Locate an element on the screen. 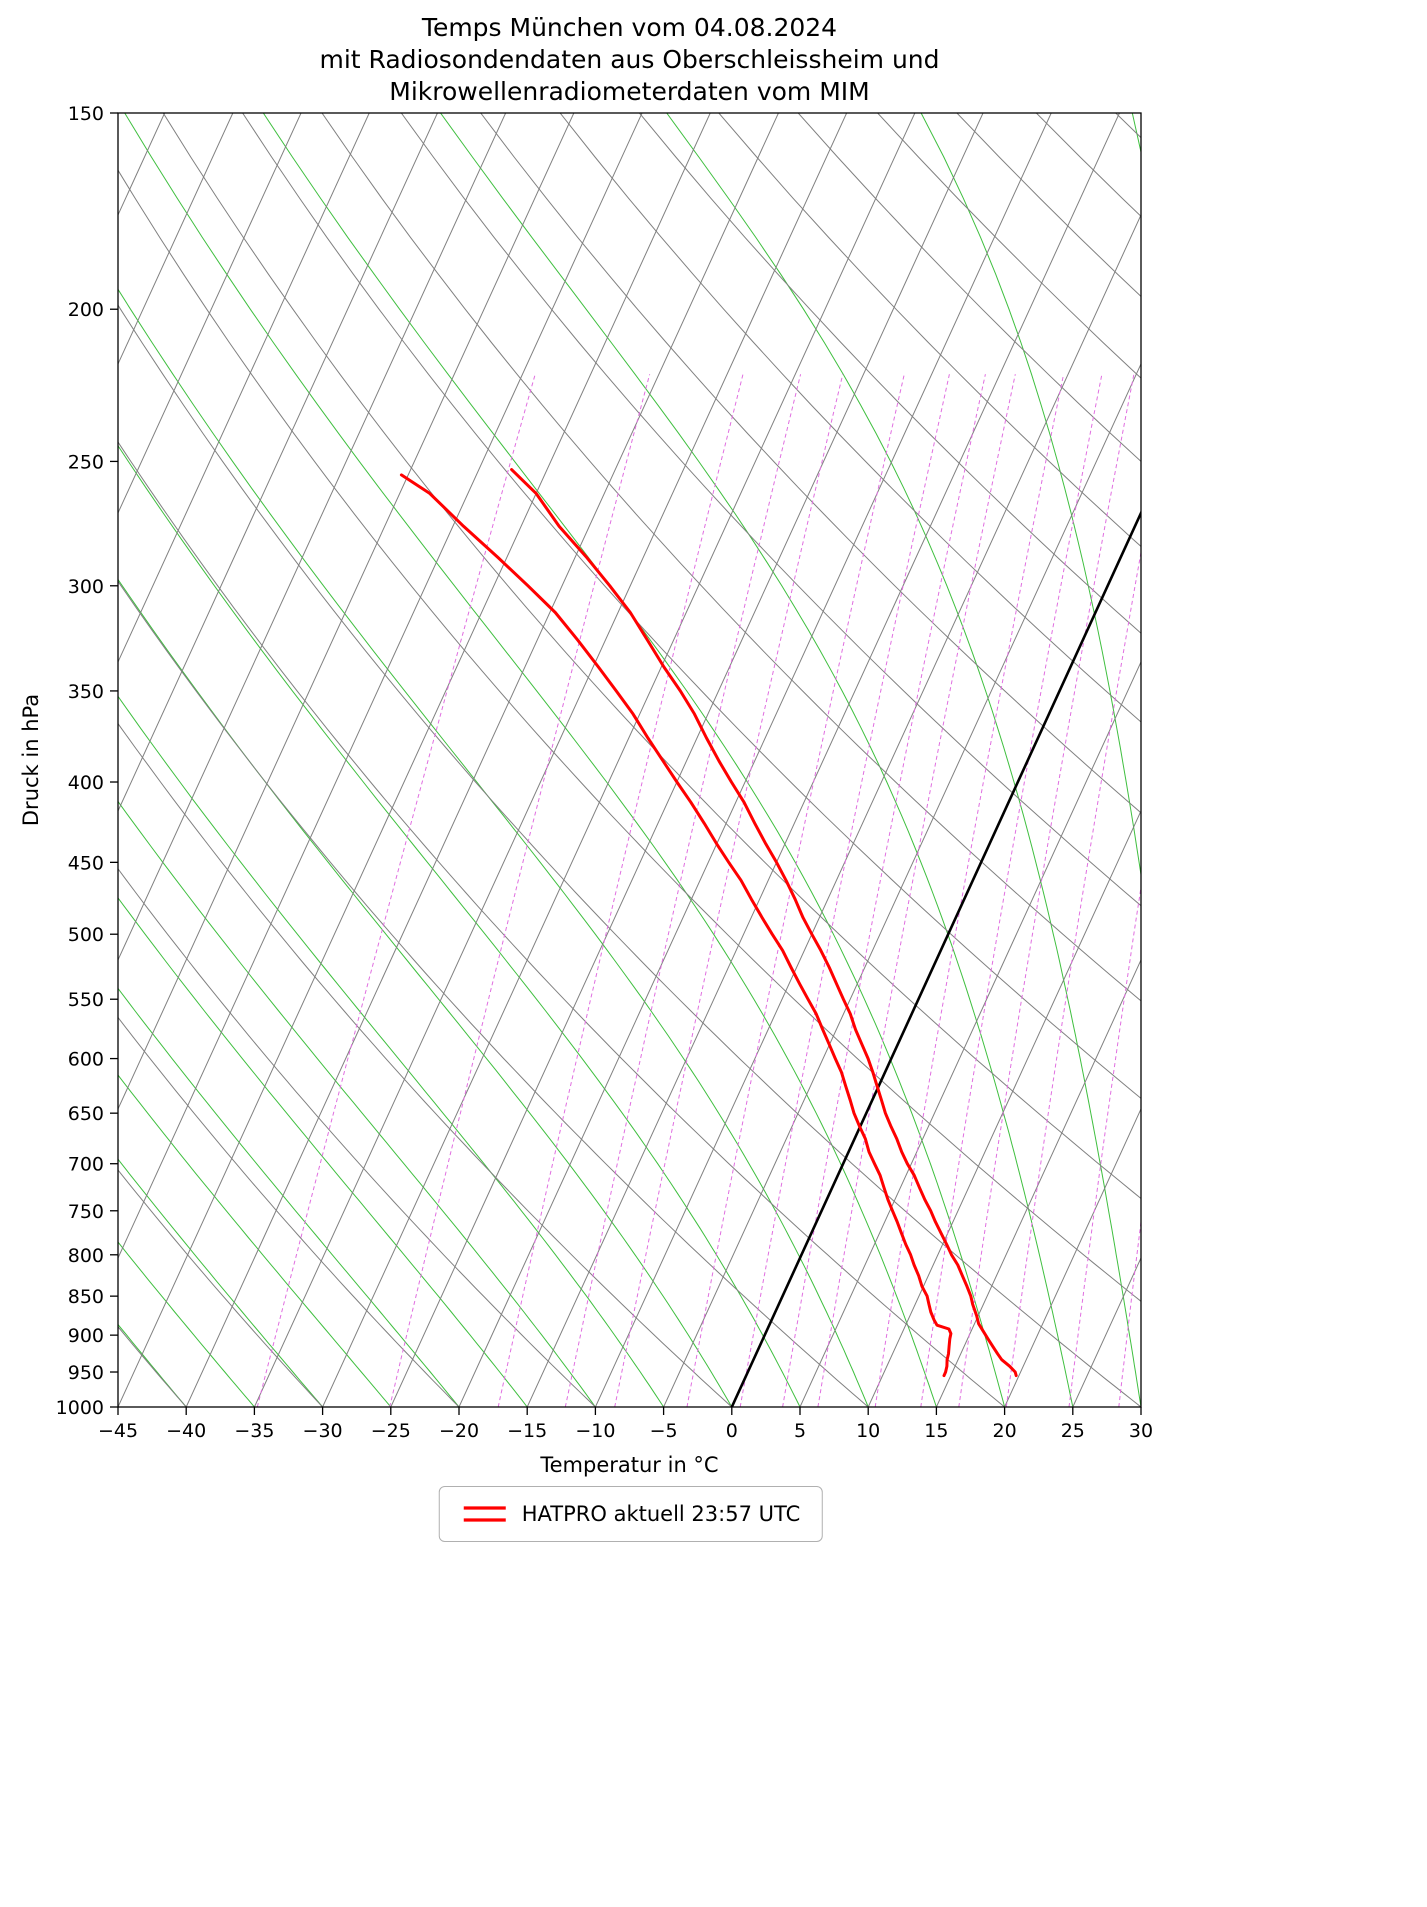 The width and height of the screenshot is (1427, 1907). x-tick-label: −20 is located at coordinates (459, 1431).